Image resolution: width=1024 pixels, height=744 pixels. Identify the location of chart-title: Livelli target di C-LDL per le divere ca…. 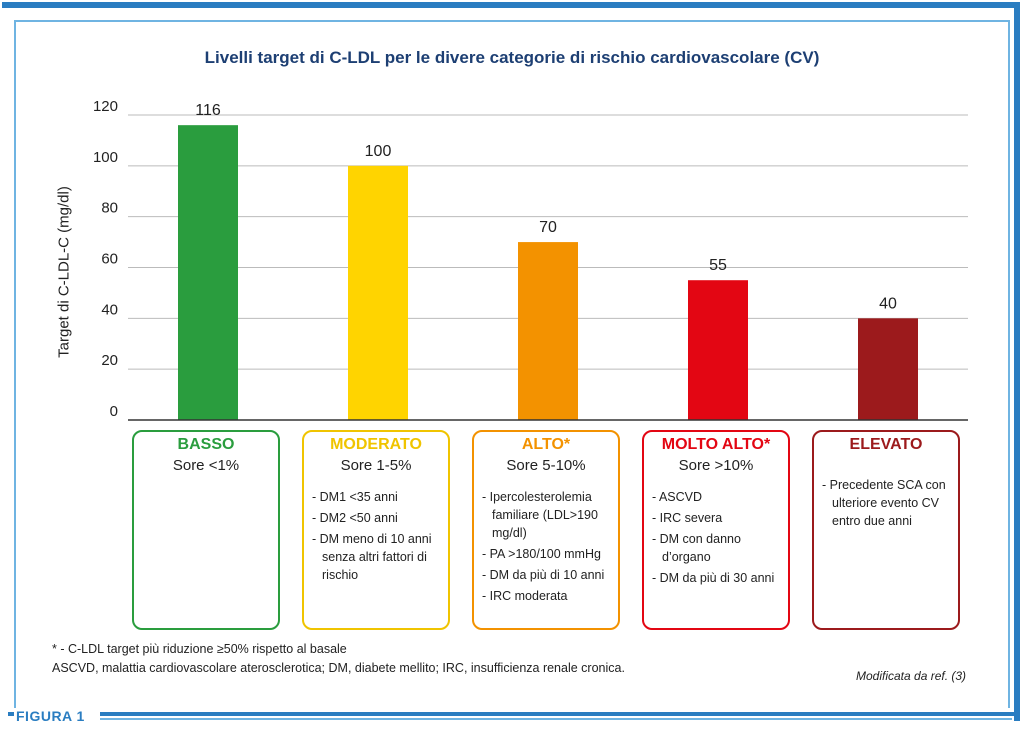
(512, 57).